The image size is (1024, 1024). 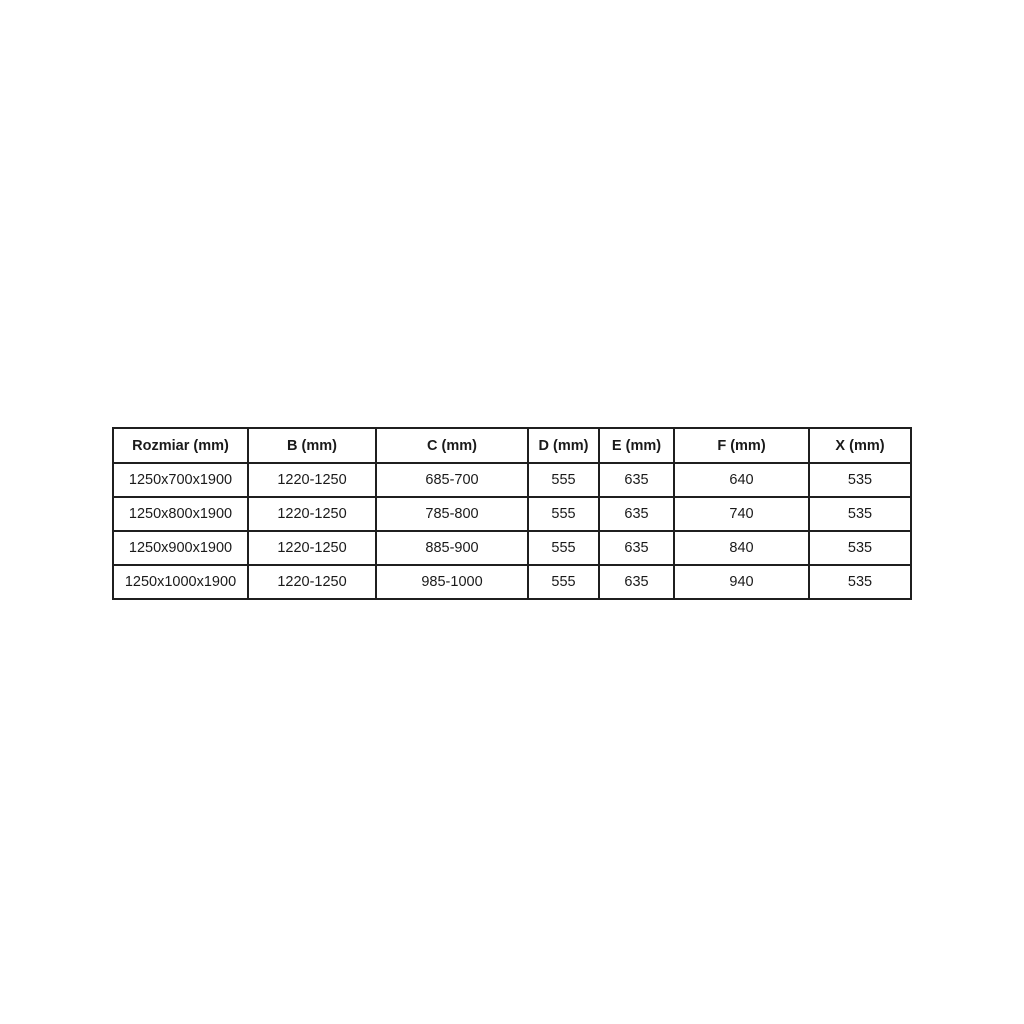 What do you see at coordinates (741, 480) in the screenshot?
I see `table-cell: 640` at bounding box center [741, 480].